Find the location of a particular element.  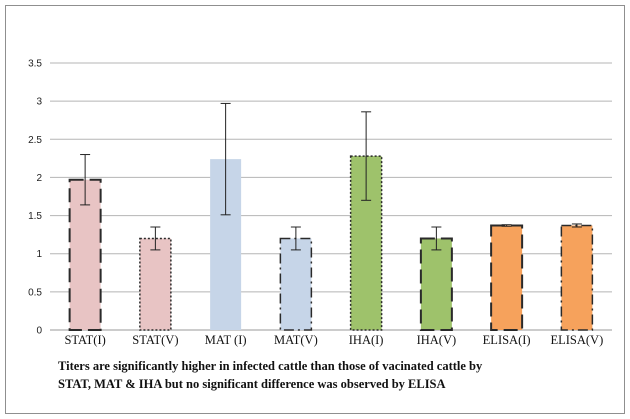

x-tick-label: ELISA(V) is located at coordinates (576, 340).